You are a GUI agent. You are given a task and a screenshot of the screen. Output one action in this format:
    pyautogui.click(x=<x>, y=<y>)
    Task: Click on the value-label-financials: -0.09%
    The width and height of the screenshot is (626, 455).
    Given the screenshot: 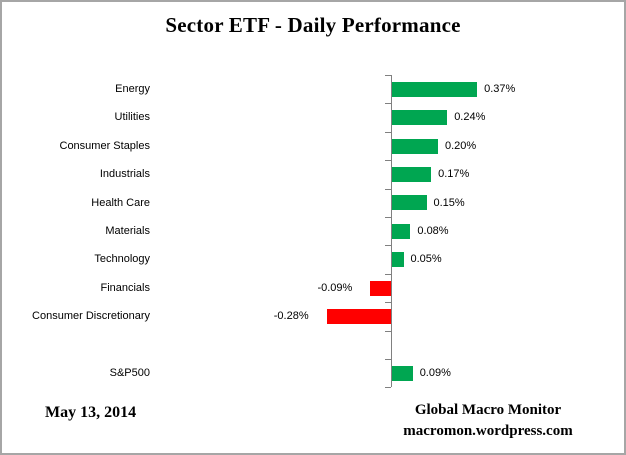 What is the action you would take?
    pyautogui.click(x=335, y=287)
    